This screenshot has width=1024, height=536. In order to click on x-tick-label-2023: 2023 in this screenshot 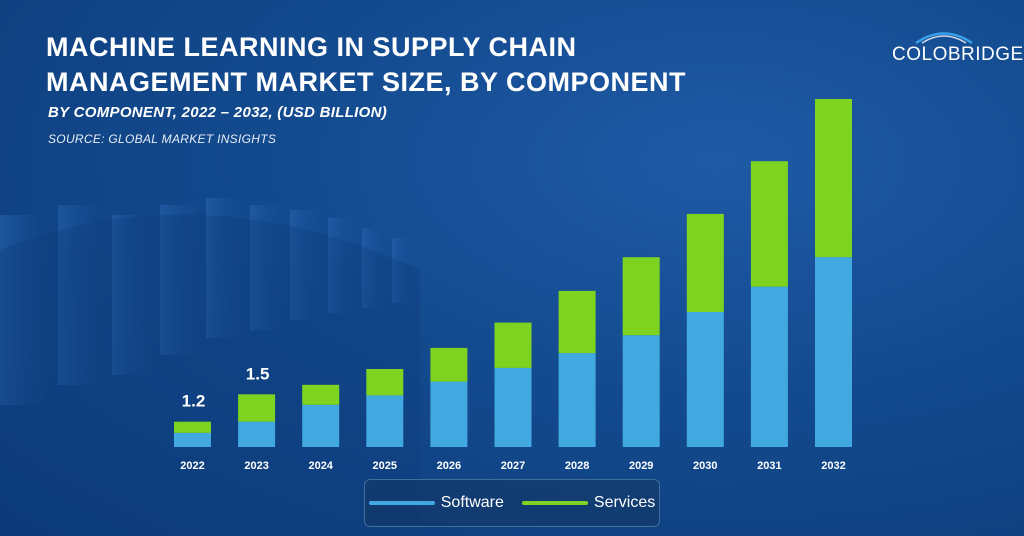, I will do `click(256, 466)`.